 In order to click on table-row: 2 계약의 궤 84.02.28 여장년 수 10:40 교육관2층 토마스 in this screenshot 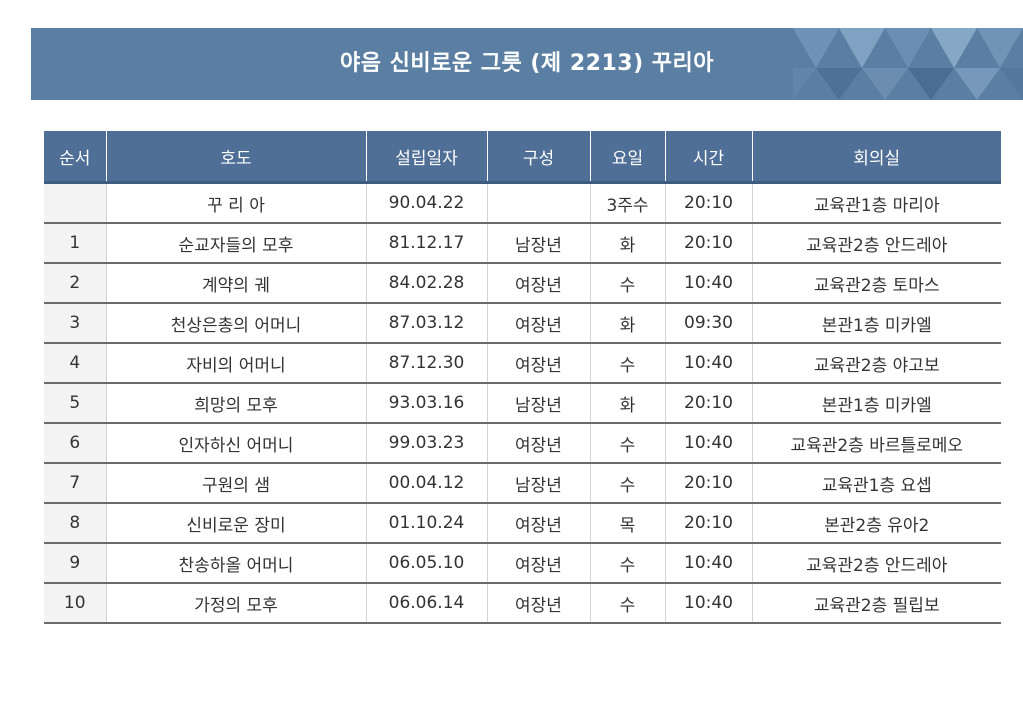, I will do `click(522, 283)`.